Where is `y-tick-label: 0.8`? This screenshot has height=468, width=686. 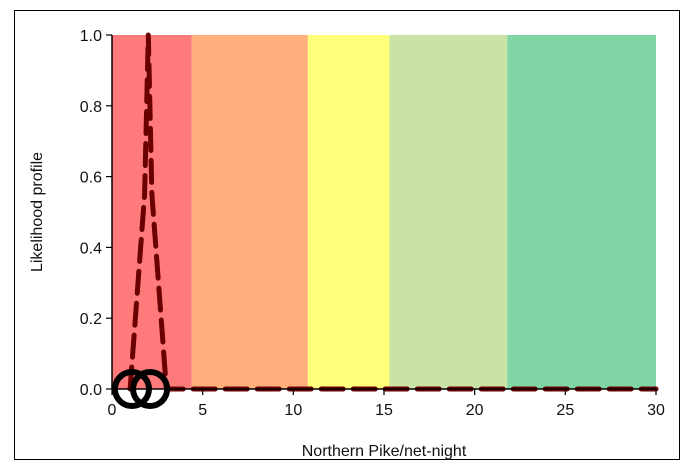
y-tick-label: 0.8 is located at coordinates (91, 107).